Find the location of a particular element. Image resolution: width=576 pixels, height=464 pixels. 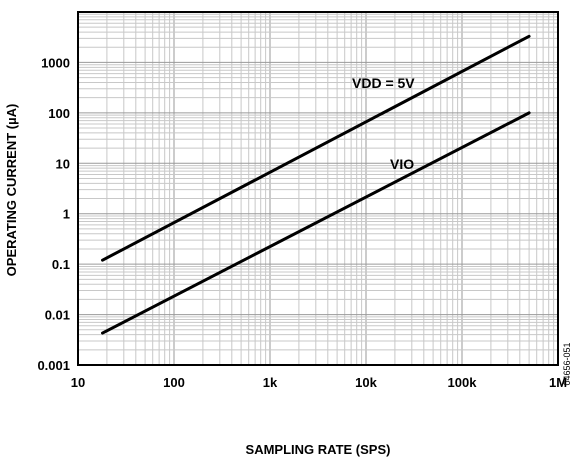

y-tick-label: 100 is located at coordinates (59, 113).